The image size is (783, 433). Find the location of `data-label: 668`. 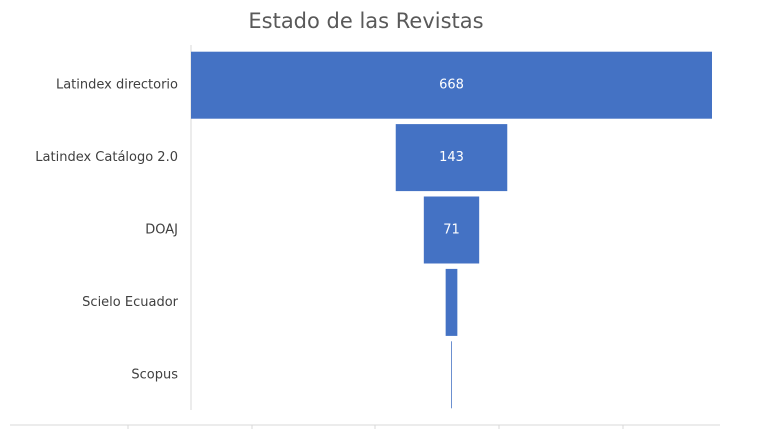

data-label: 668 is located at coordinates (451, 85).